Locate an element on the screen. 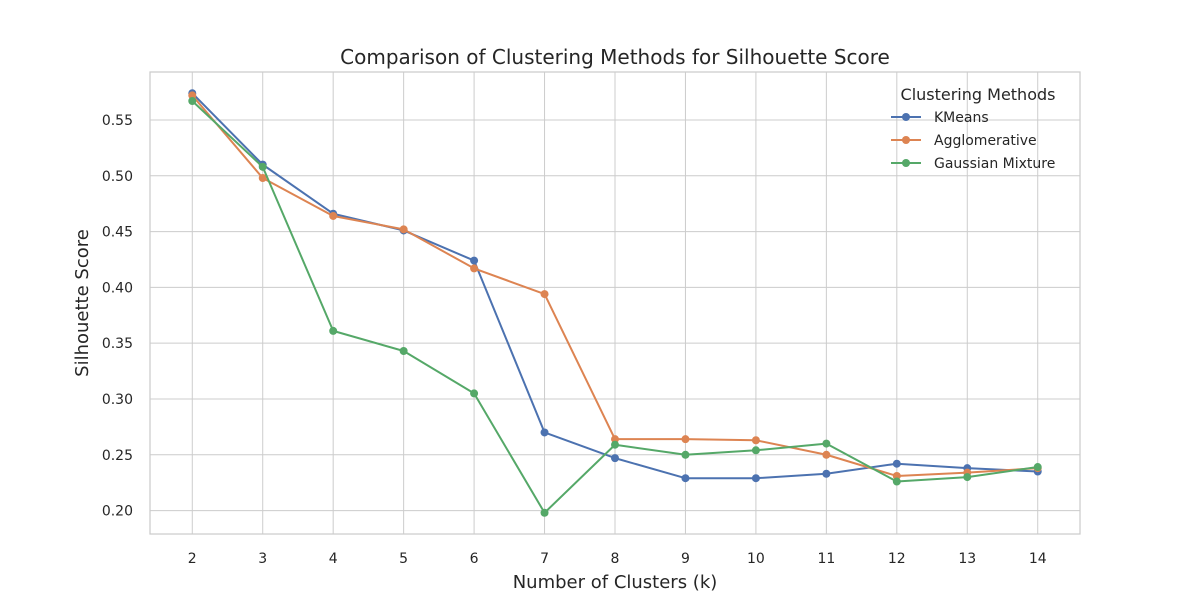  y-tick-label: 0.55 is located at coordinates (117, 121).